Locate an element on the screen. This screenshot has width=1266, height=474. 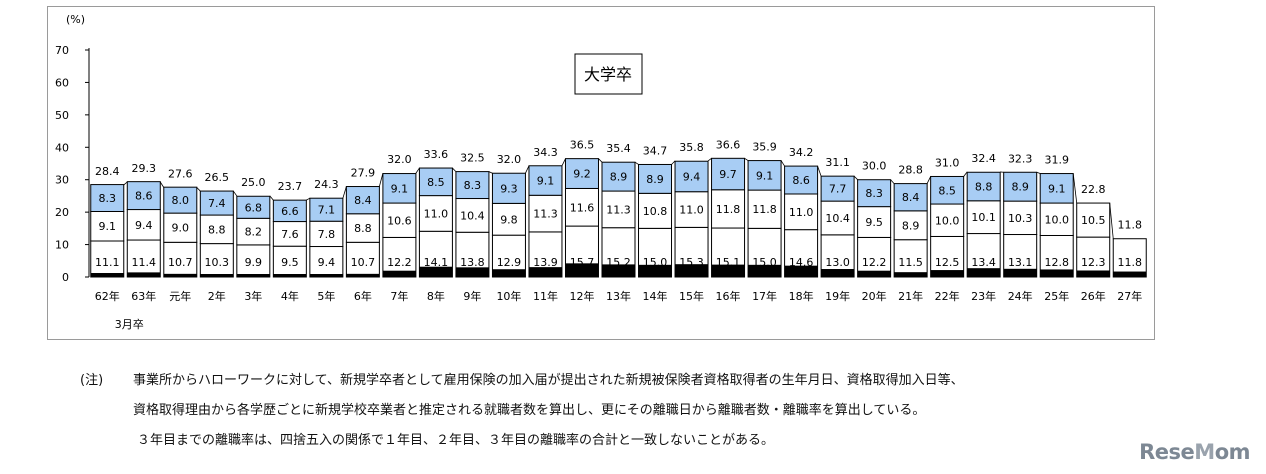
data-label-year2: 10.5 is located at coordinates (1093, 220).